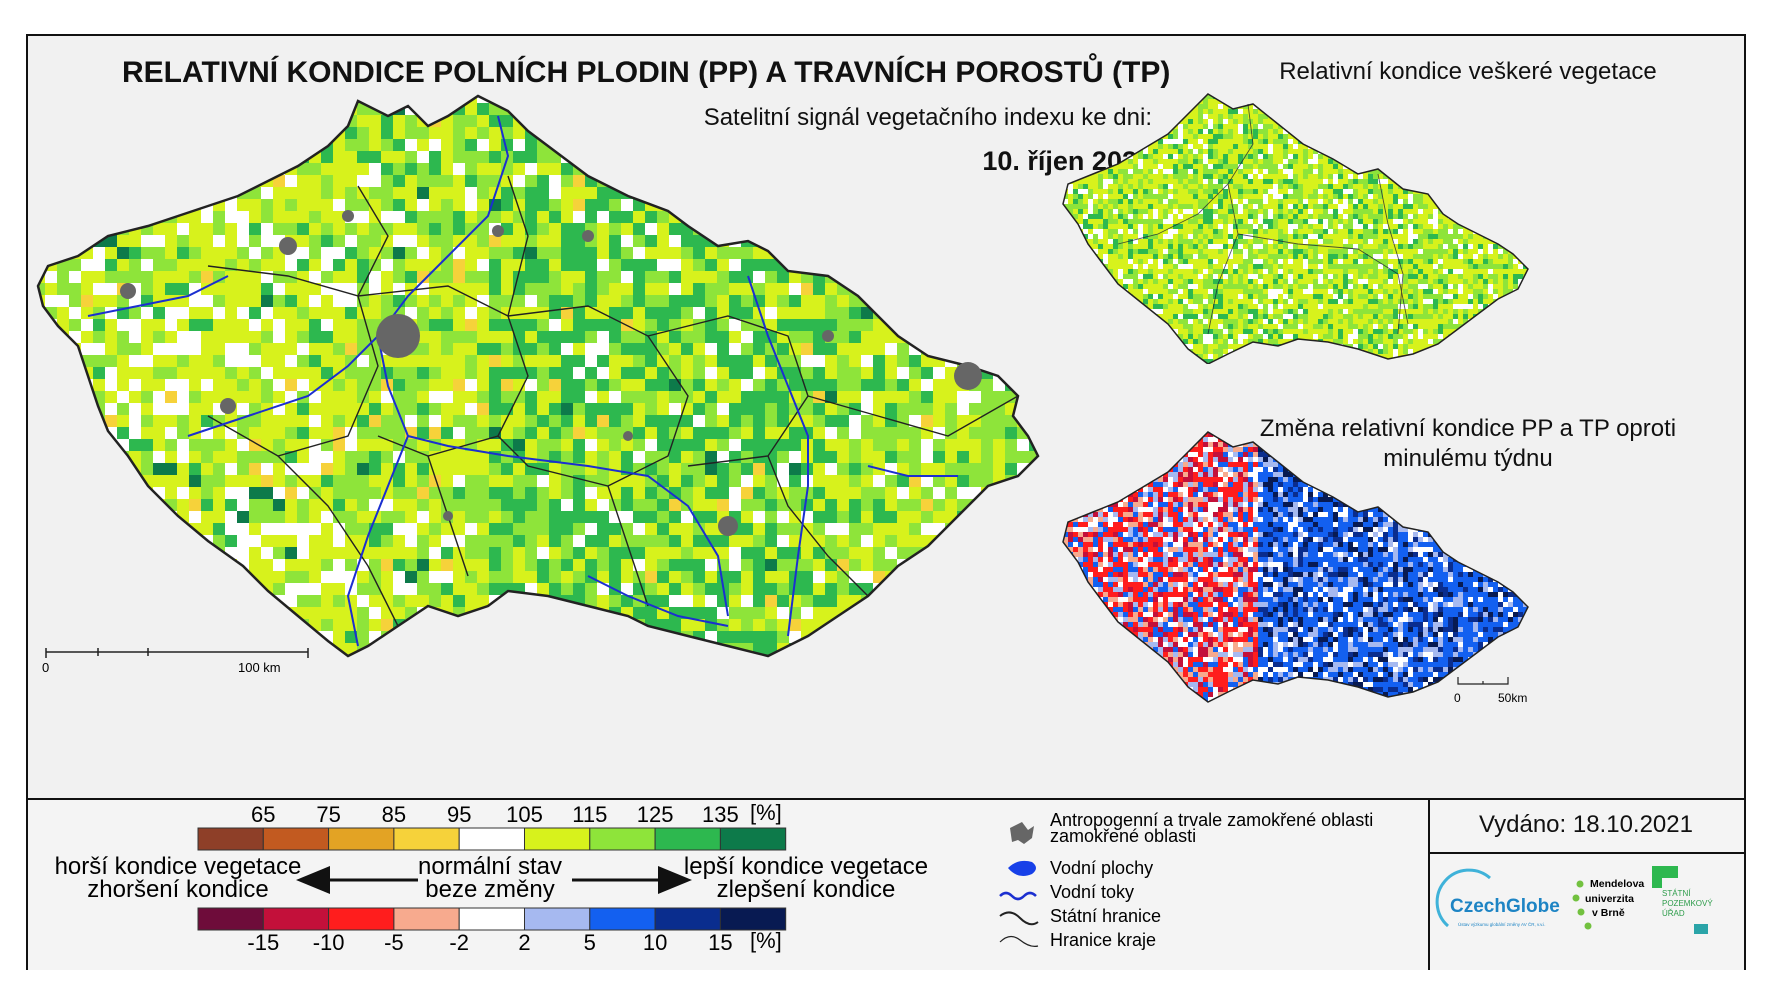 Image resolution: width=1772 pixels, height=1003 pixels. What do you see at coordinates (1295, 228) in the screenshot?
I see `inset-vegetation-map` at bounding box center [1295, 228].